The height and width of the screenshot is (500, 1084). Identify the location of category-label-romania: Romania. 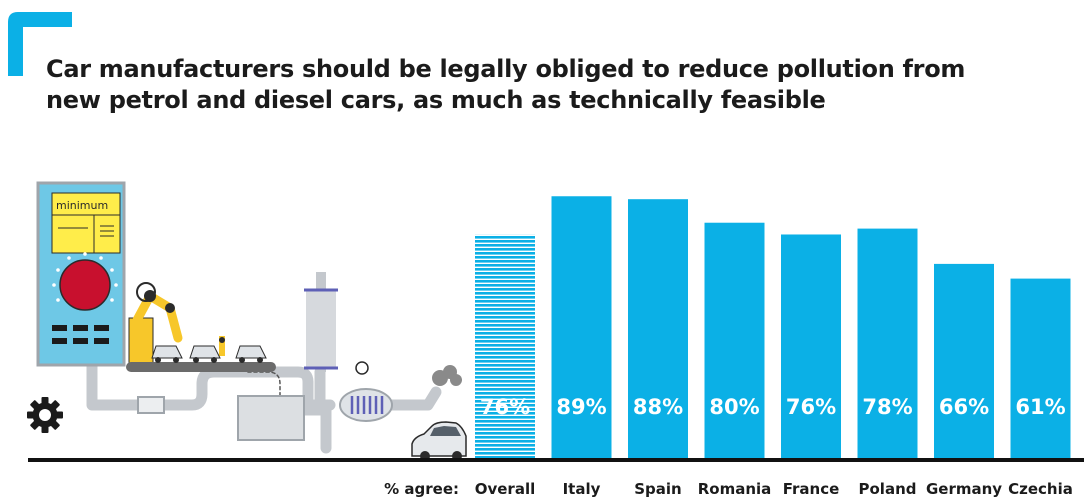
(735, 489).